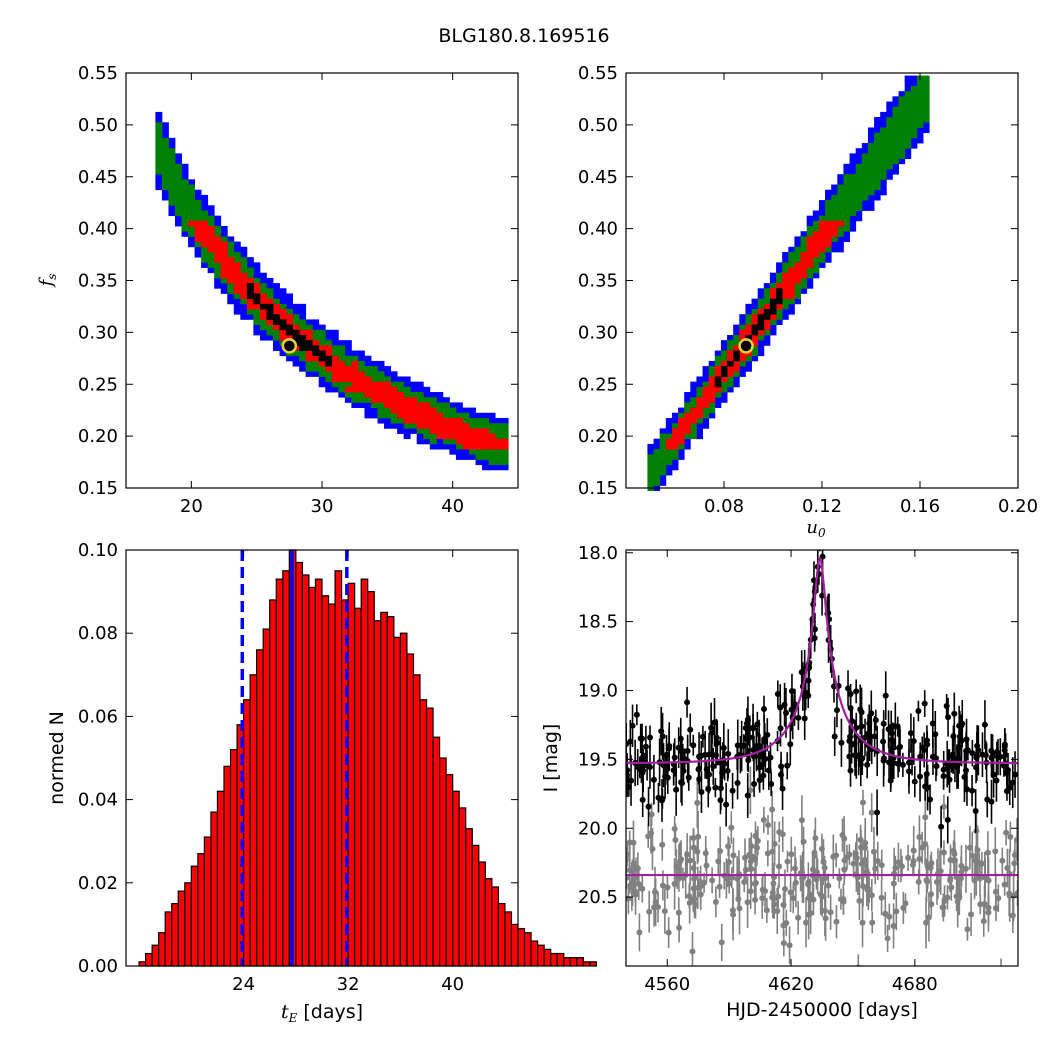 The width and height of the screenshot is (1050, 1050). I want to click on y-tick-label: 0.04, so click(98, 800).